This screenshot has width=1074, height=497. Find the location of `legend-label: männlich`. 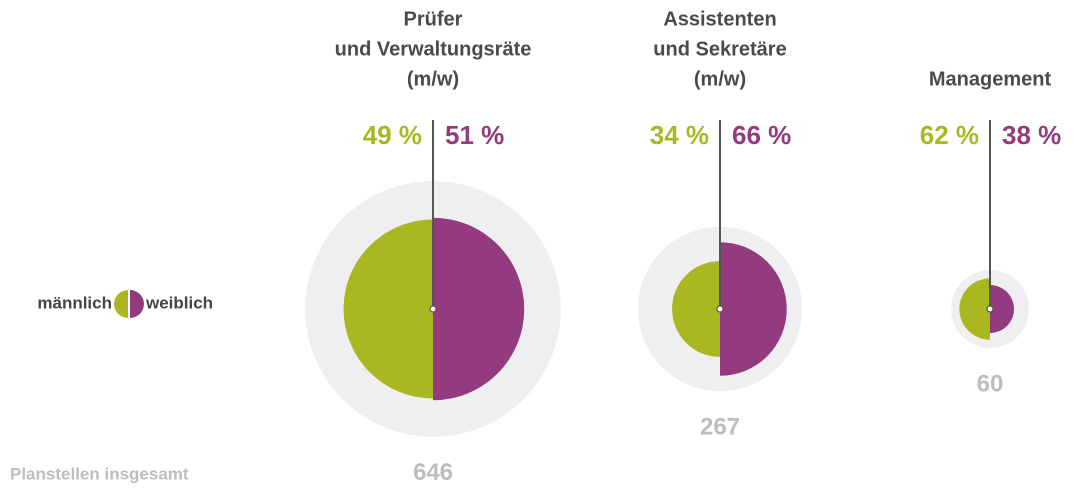

legend-label: männlich is located at coordinates (74, 302).